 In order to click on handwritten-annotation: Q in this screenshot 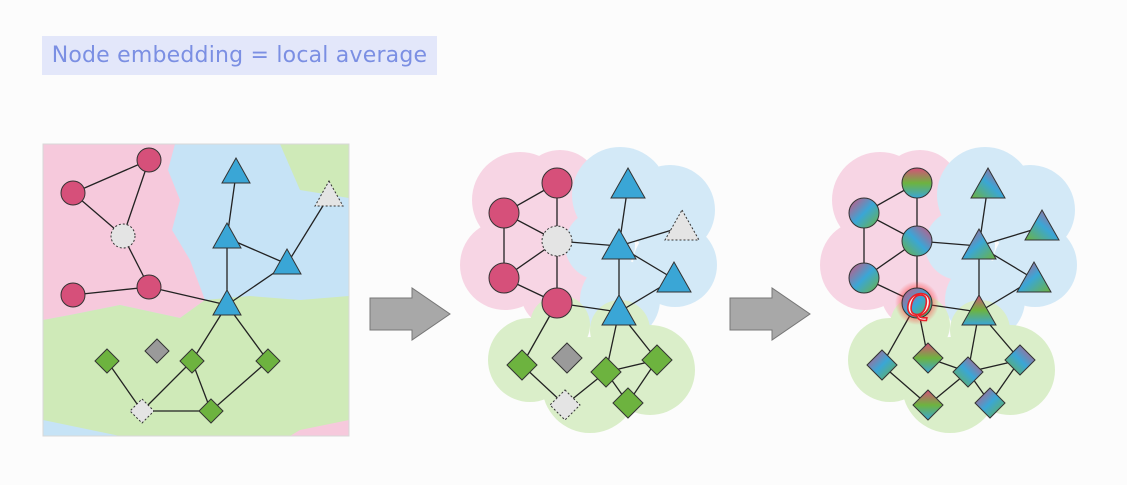, I will do `click(918, 306)`.